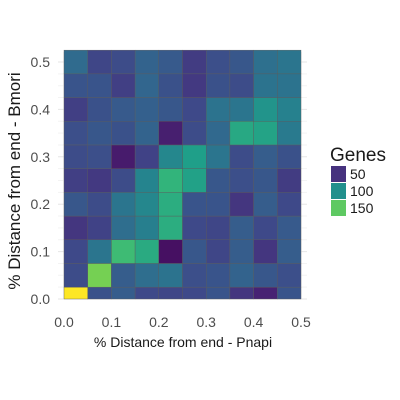  I want to click on x-axis-label: % Distance from end - Pnapi, so click(183, 342).